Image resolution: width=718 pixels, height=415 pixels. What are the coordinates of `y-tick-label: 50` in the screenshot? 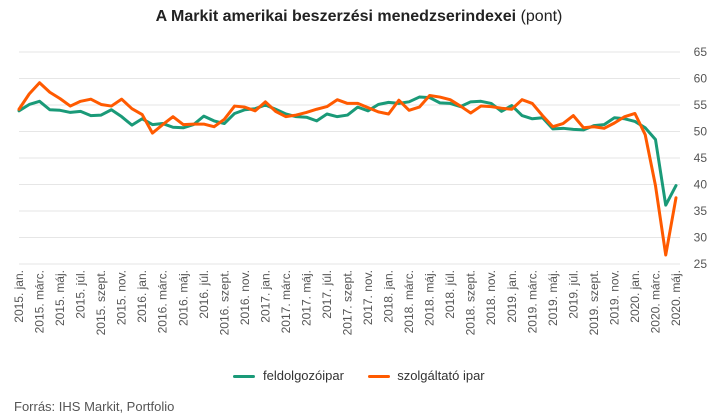 It's located at (701, 132).